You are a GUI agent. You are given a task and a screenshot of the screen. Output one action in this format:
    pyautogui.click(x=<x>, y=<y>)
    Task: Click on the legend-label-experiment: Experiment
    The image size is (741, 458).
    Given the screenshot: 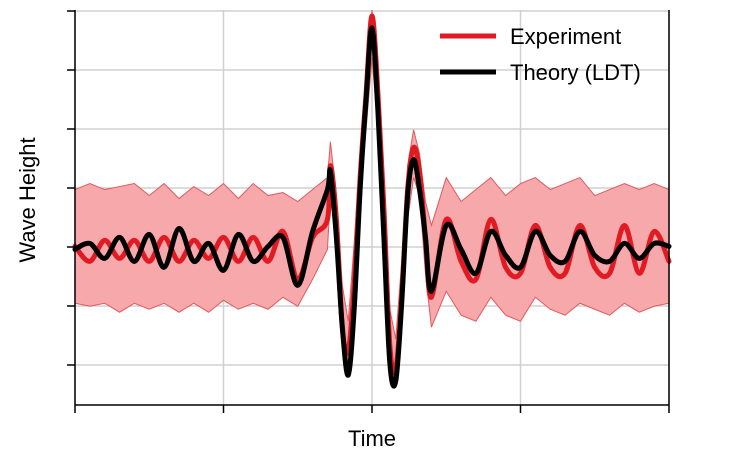 What is the action you would take?
    pyautogui.click(x=565, y=36)
    